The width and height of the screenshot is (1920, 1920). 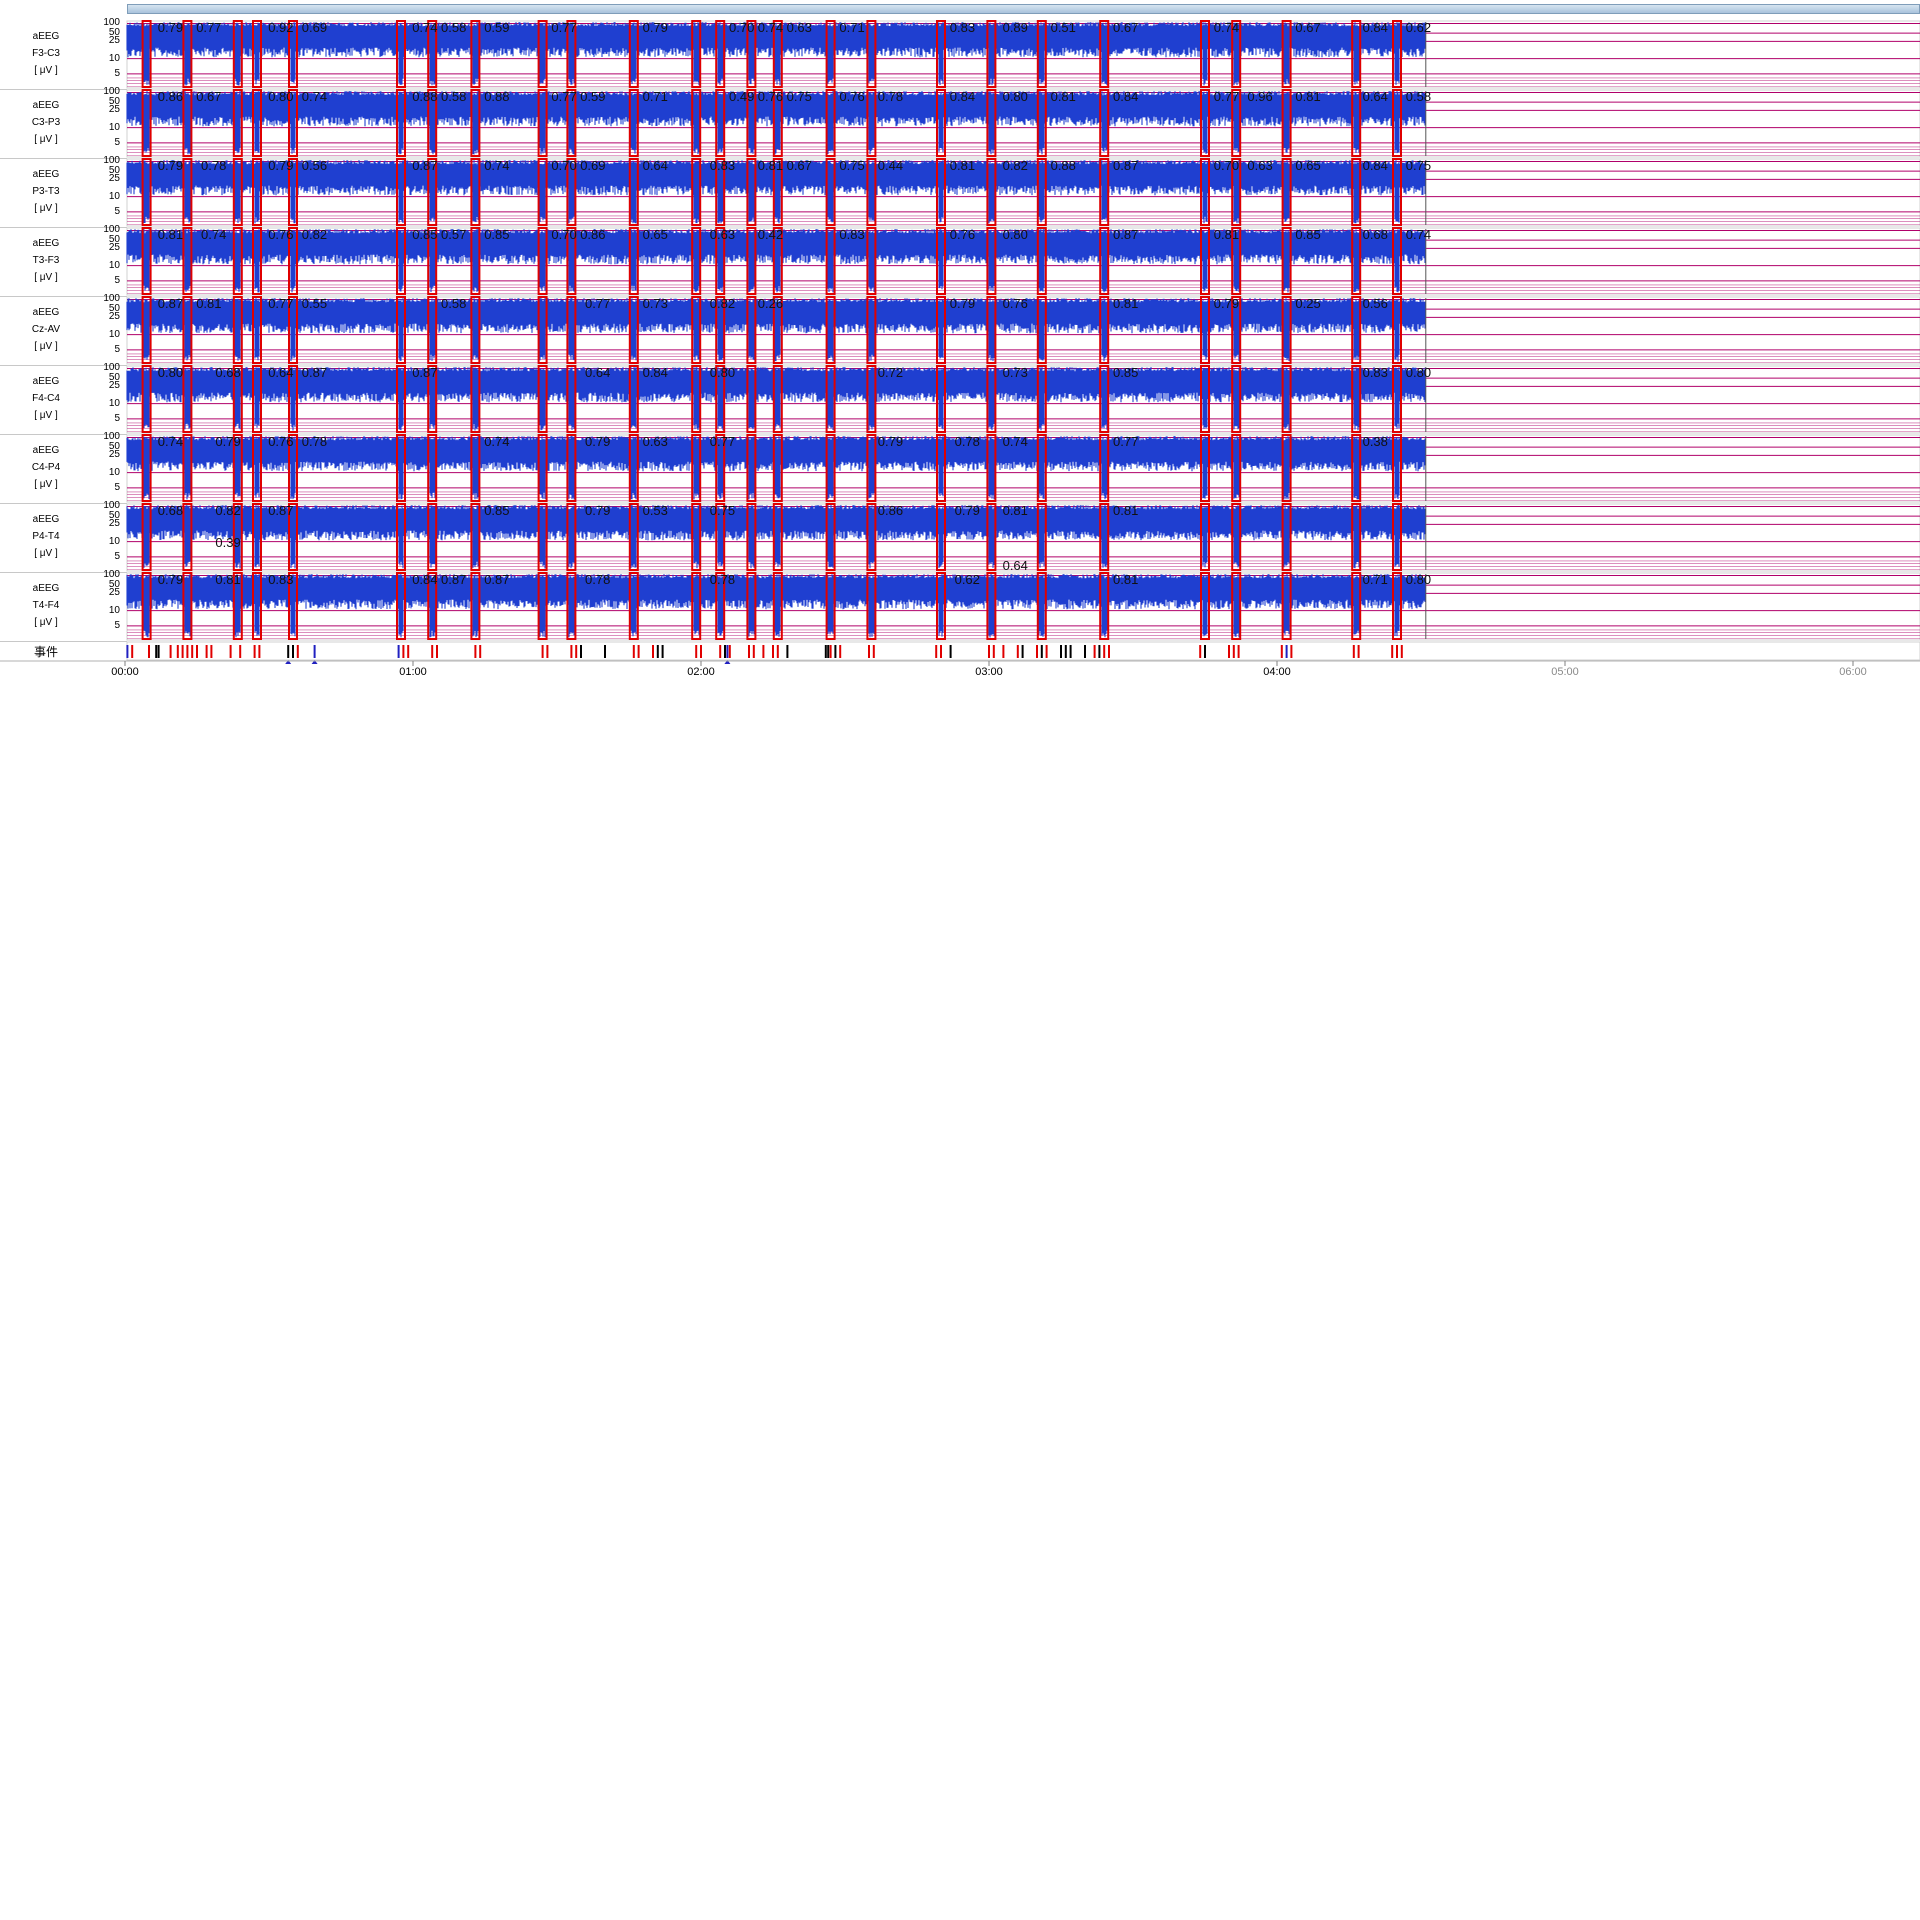 I want to click on value-label: 0.80, so click(x=1015, y=96).